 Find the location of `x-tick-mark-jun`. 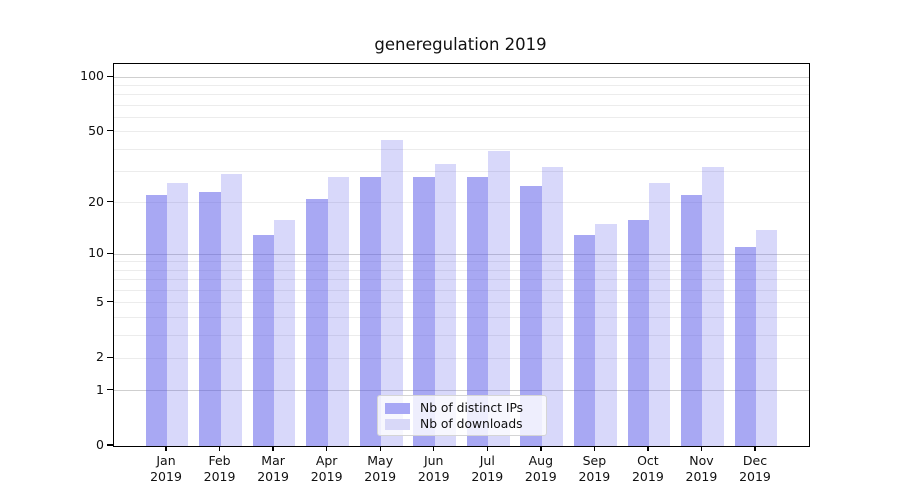

x-tick-mark-jun is located at coordinates (434, 448).